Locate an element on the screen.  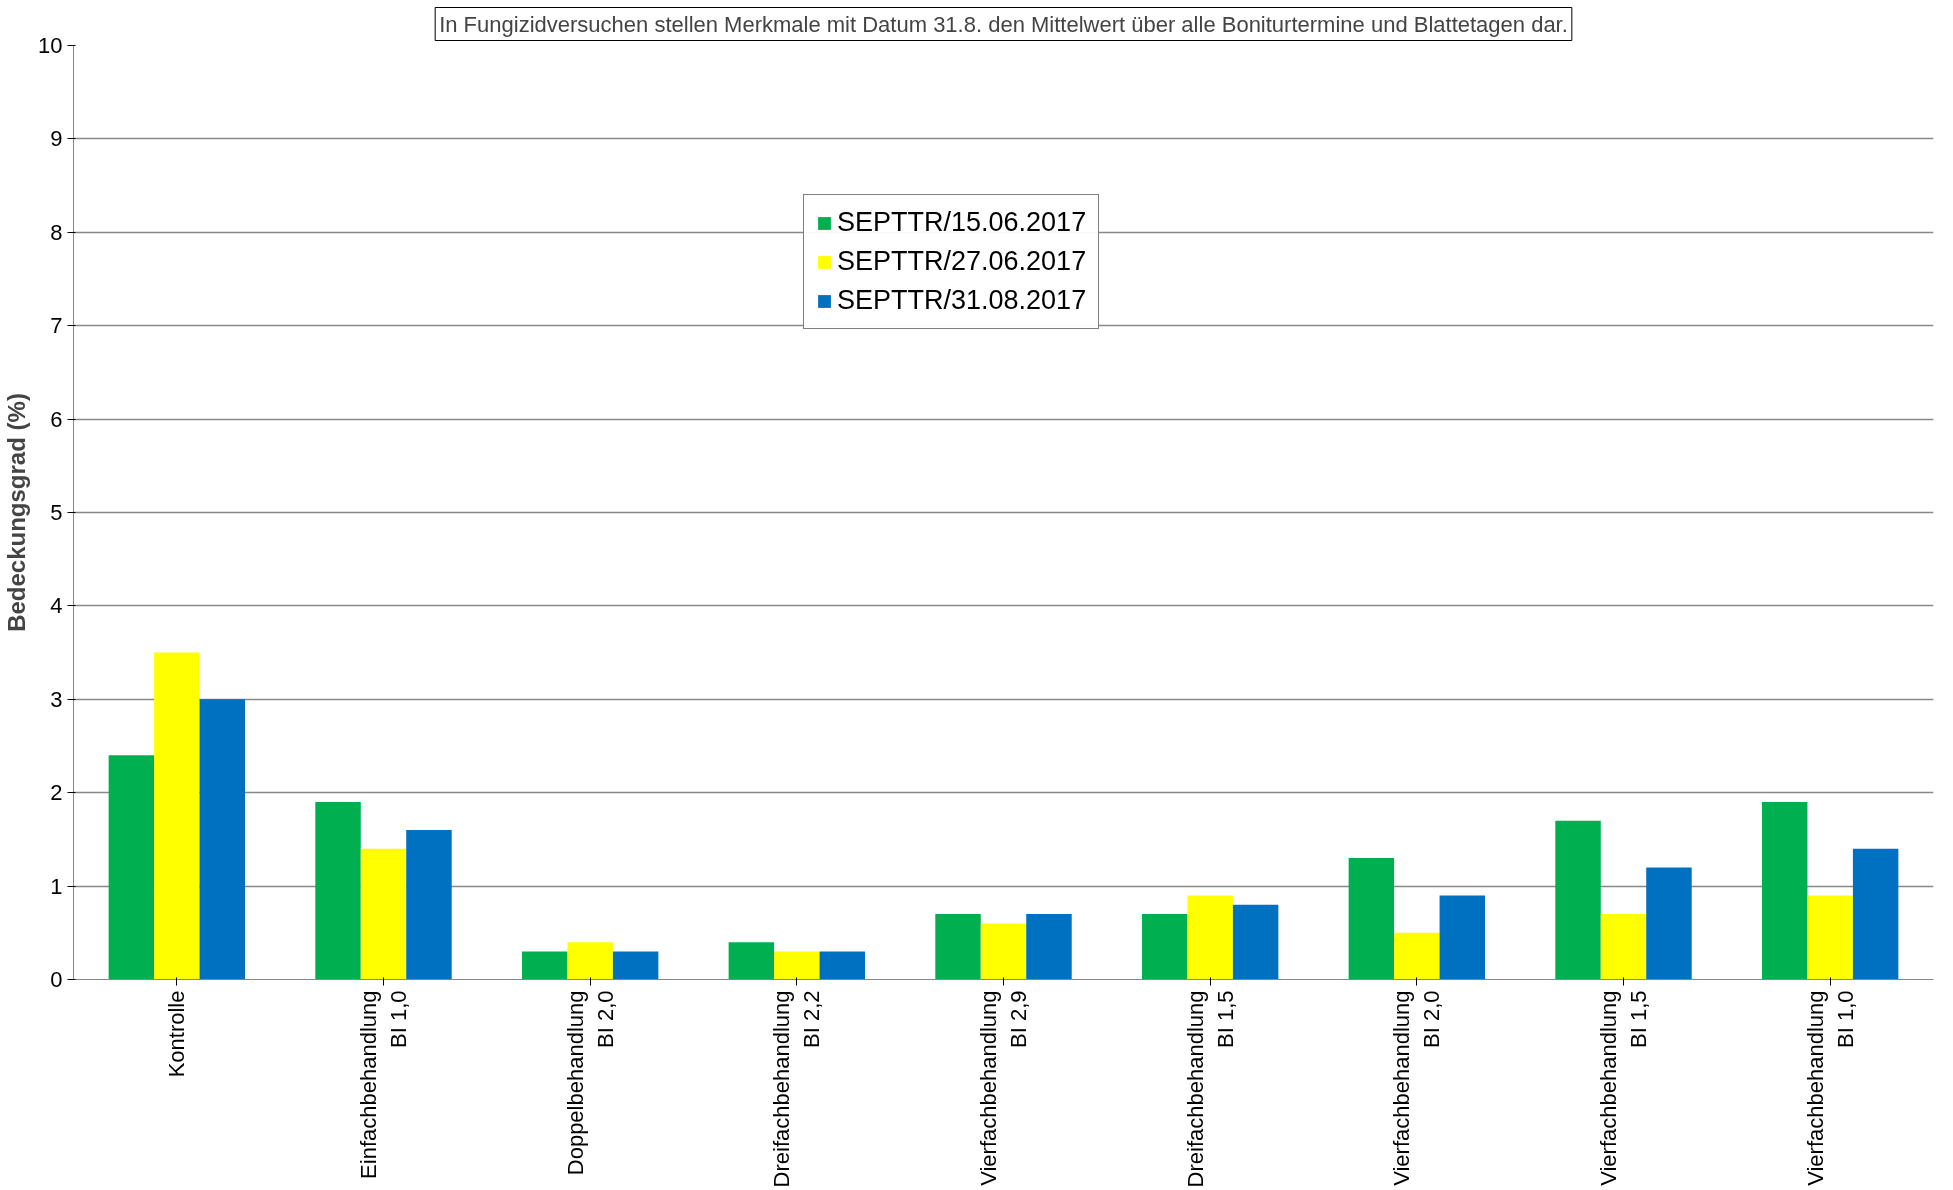
y-tick-label: 6 is located at coordinates (56, 419).